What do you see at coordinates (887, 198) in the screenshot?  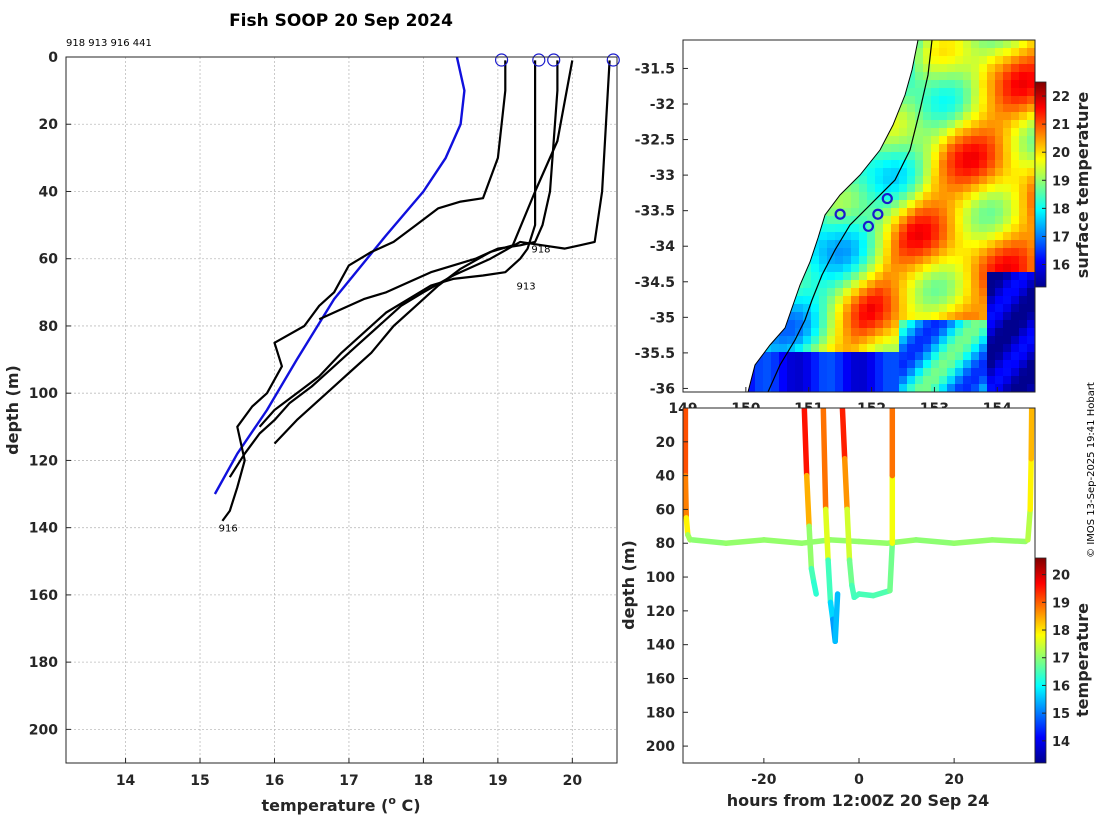 I see `station-marker` at bounding box center [887, 198].